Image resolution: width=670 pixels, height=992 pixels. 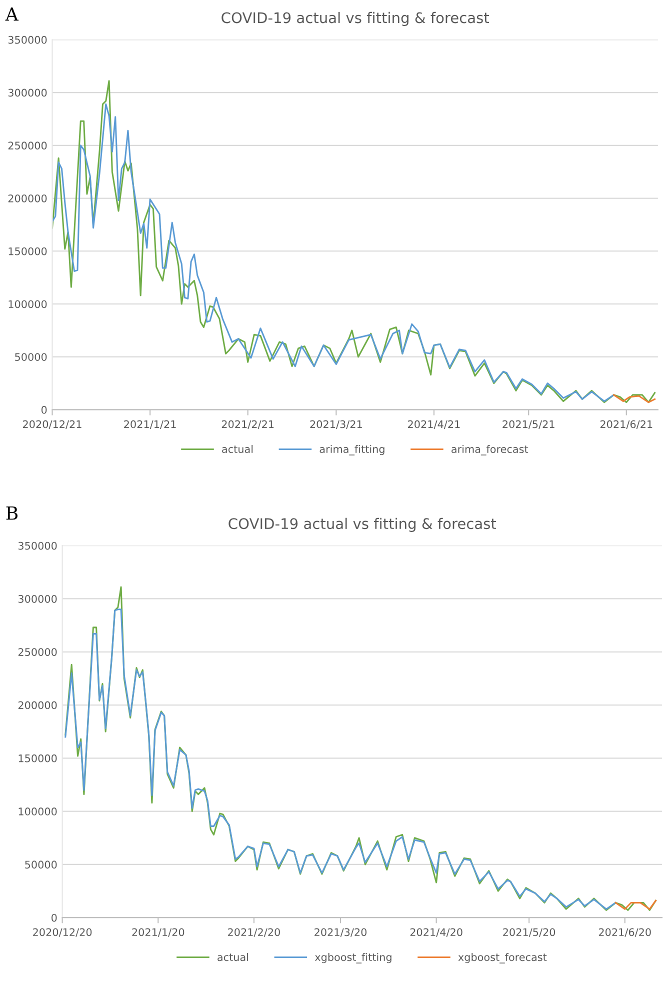 What do you see at coordinates (353, 958) in the screenshot?
I see `legend-label: xgboost_fitting` at bounding box center [353, 958].